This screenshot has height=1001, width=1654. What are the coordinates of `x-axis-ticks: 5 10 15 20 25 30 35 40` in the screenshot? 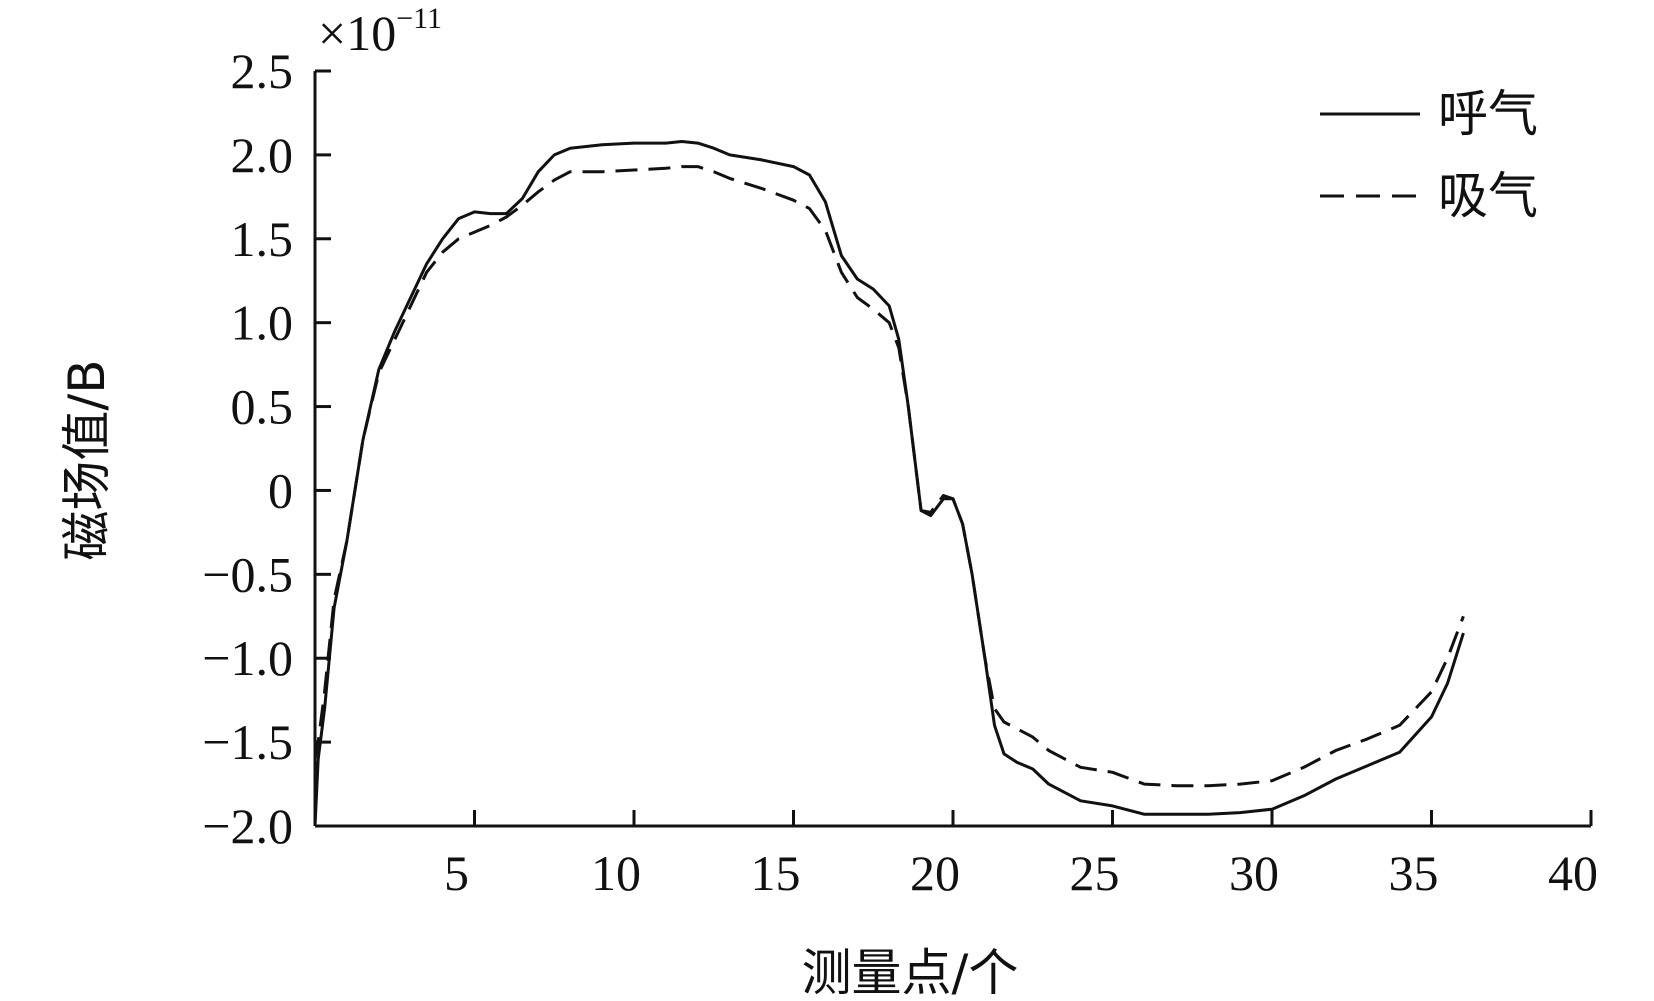 It's located at (1021, 855).